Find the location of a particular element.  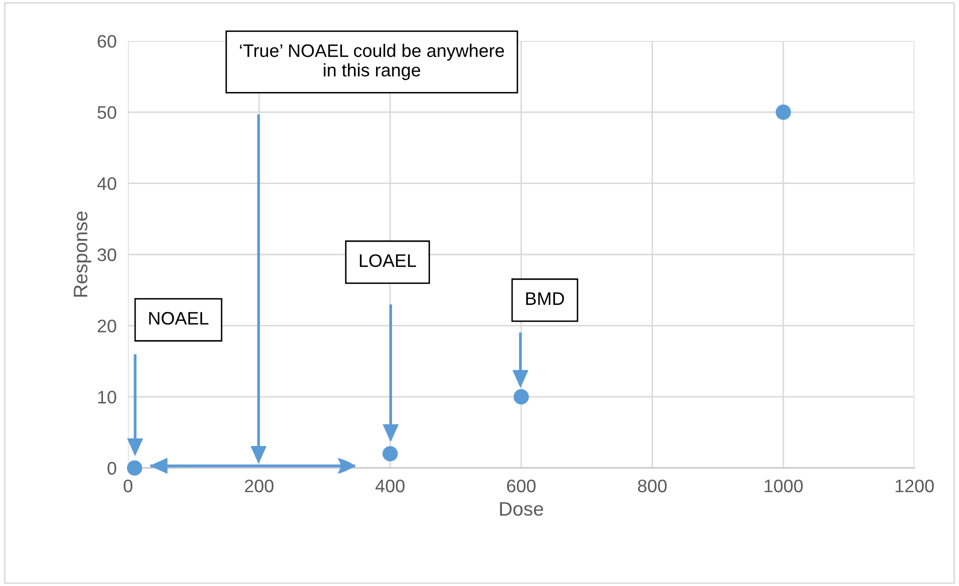

x-tick-label: 200 is located at coordinates (259, 486).